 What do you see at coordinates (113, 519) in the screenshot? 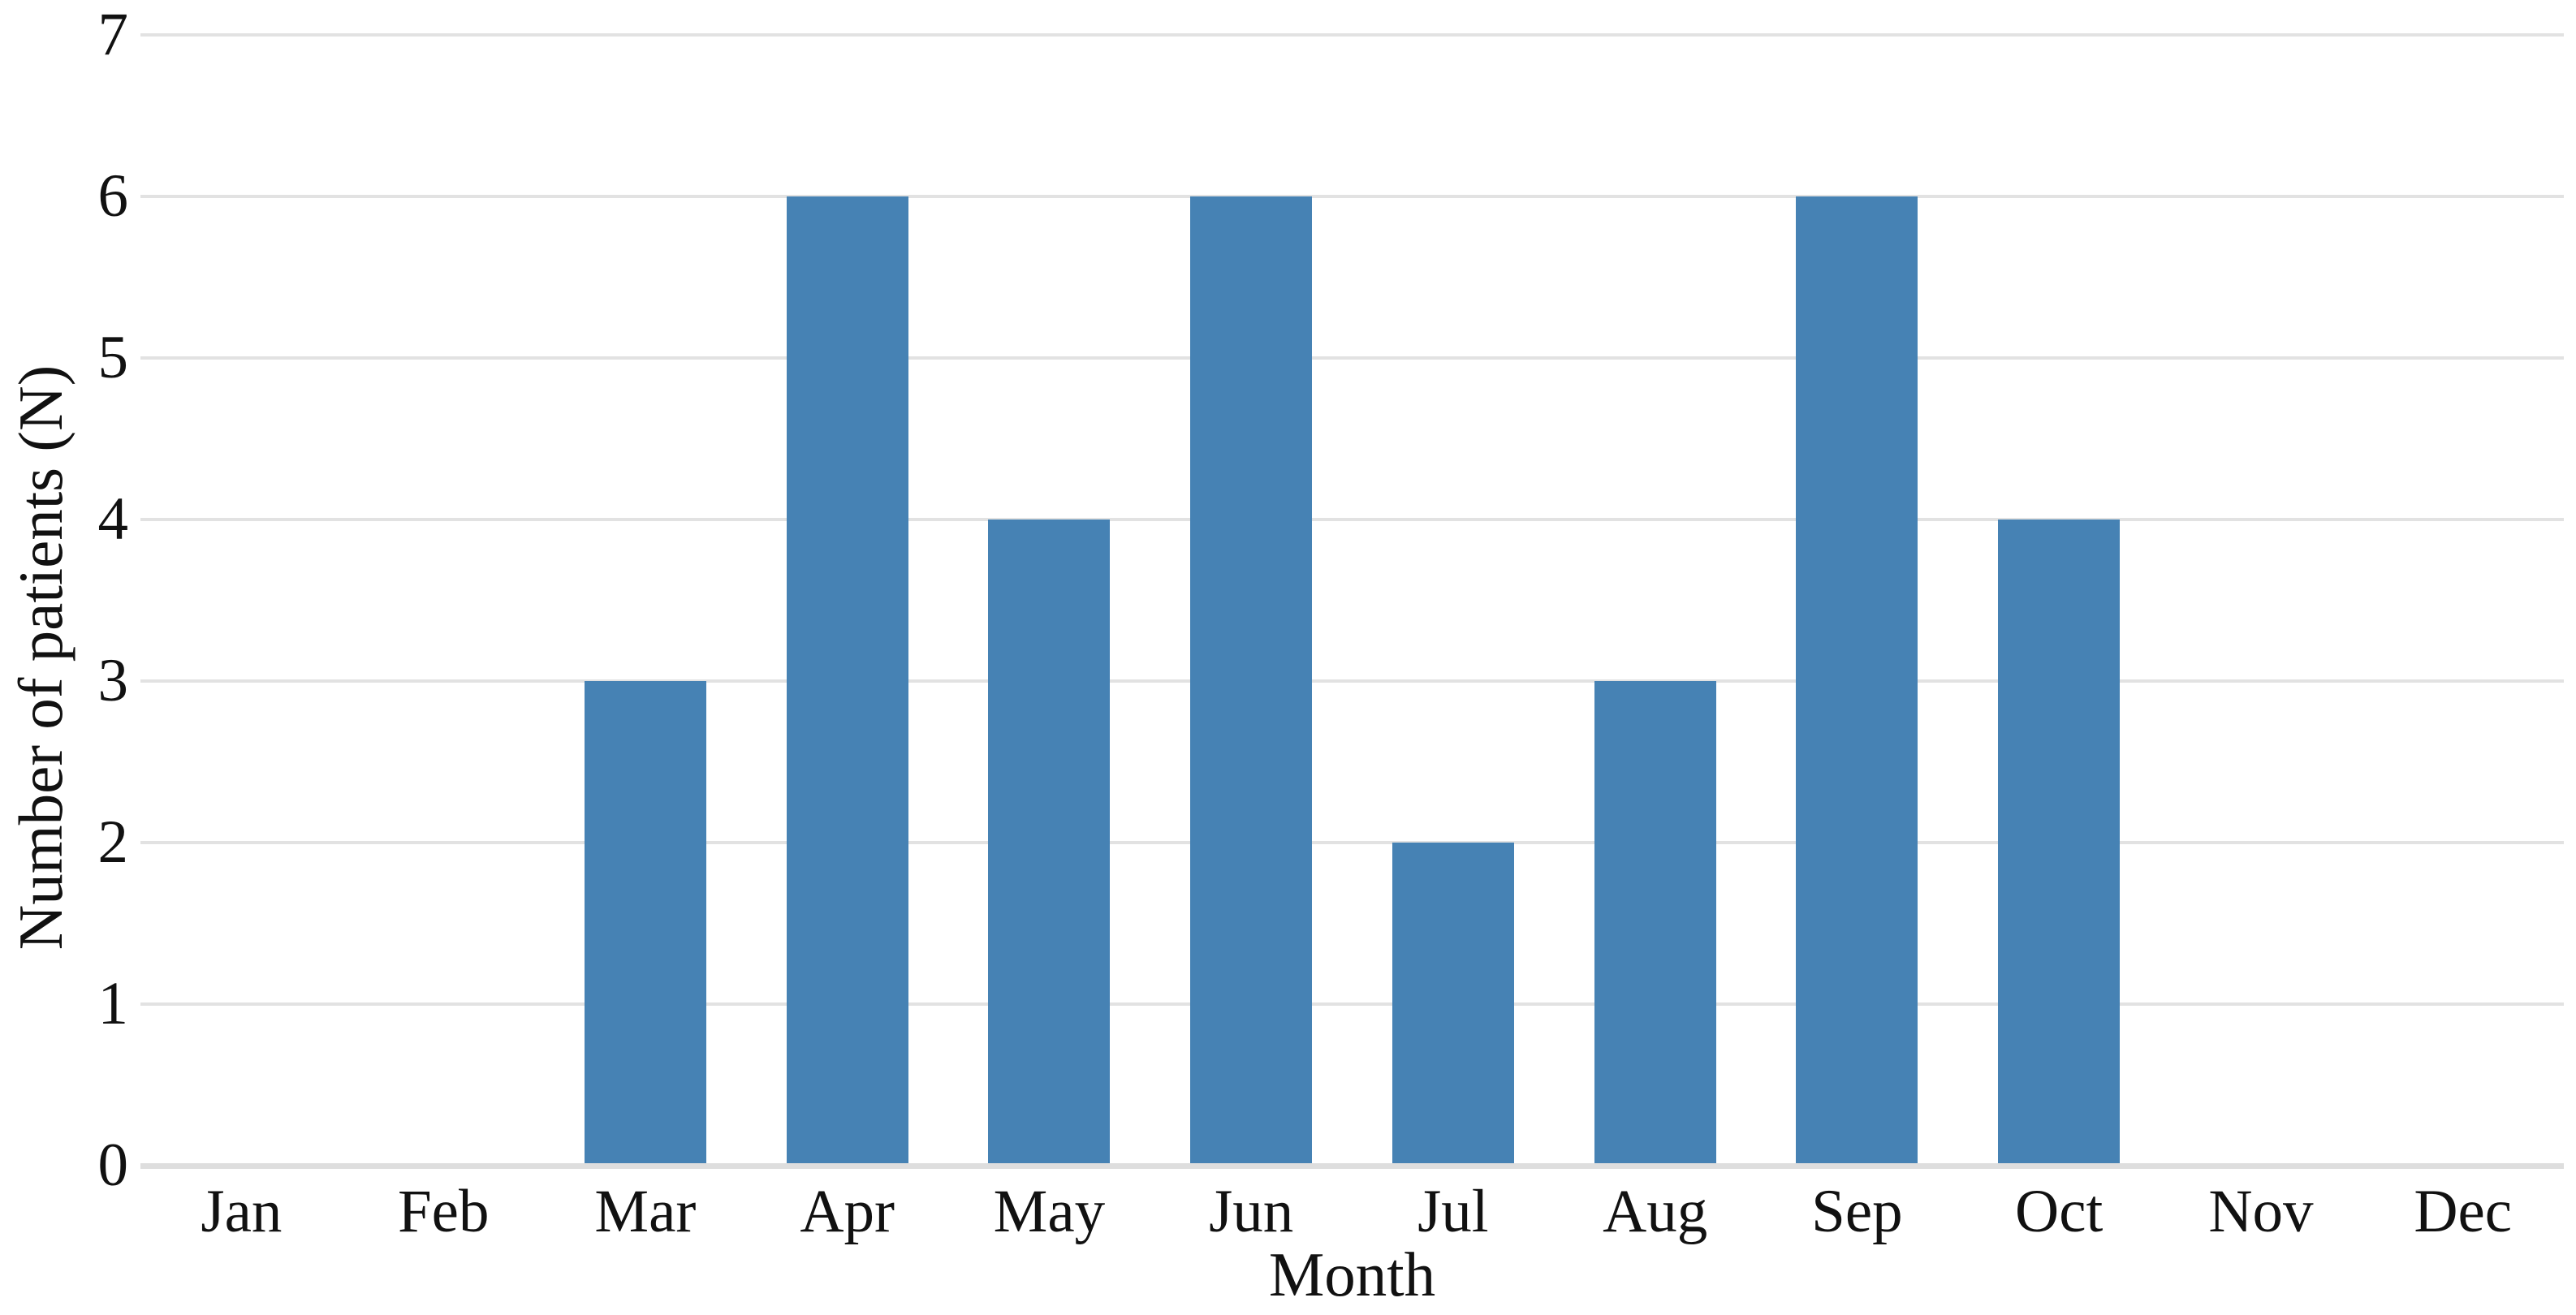
I see `y-tick-label-4: 4` at bounding box center [113, 519].